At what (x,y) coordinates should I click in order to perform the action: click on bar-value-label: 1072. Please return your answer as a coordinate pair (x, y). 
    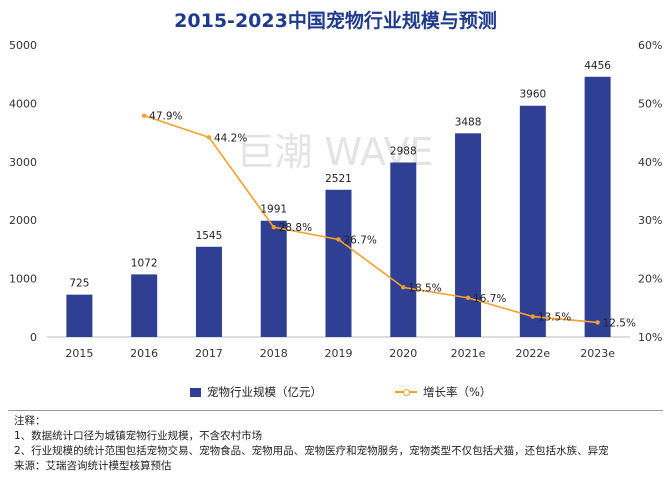
    Looking at the image, I should click on (144, 263).